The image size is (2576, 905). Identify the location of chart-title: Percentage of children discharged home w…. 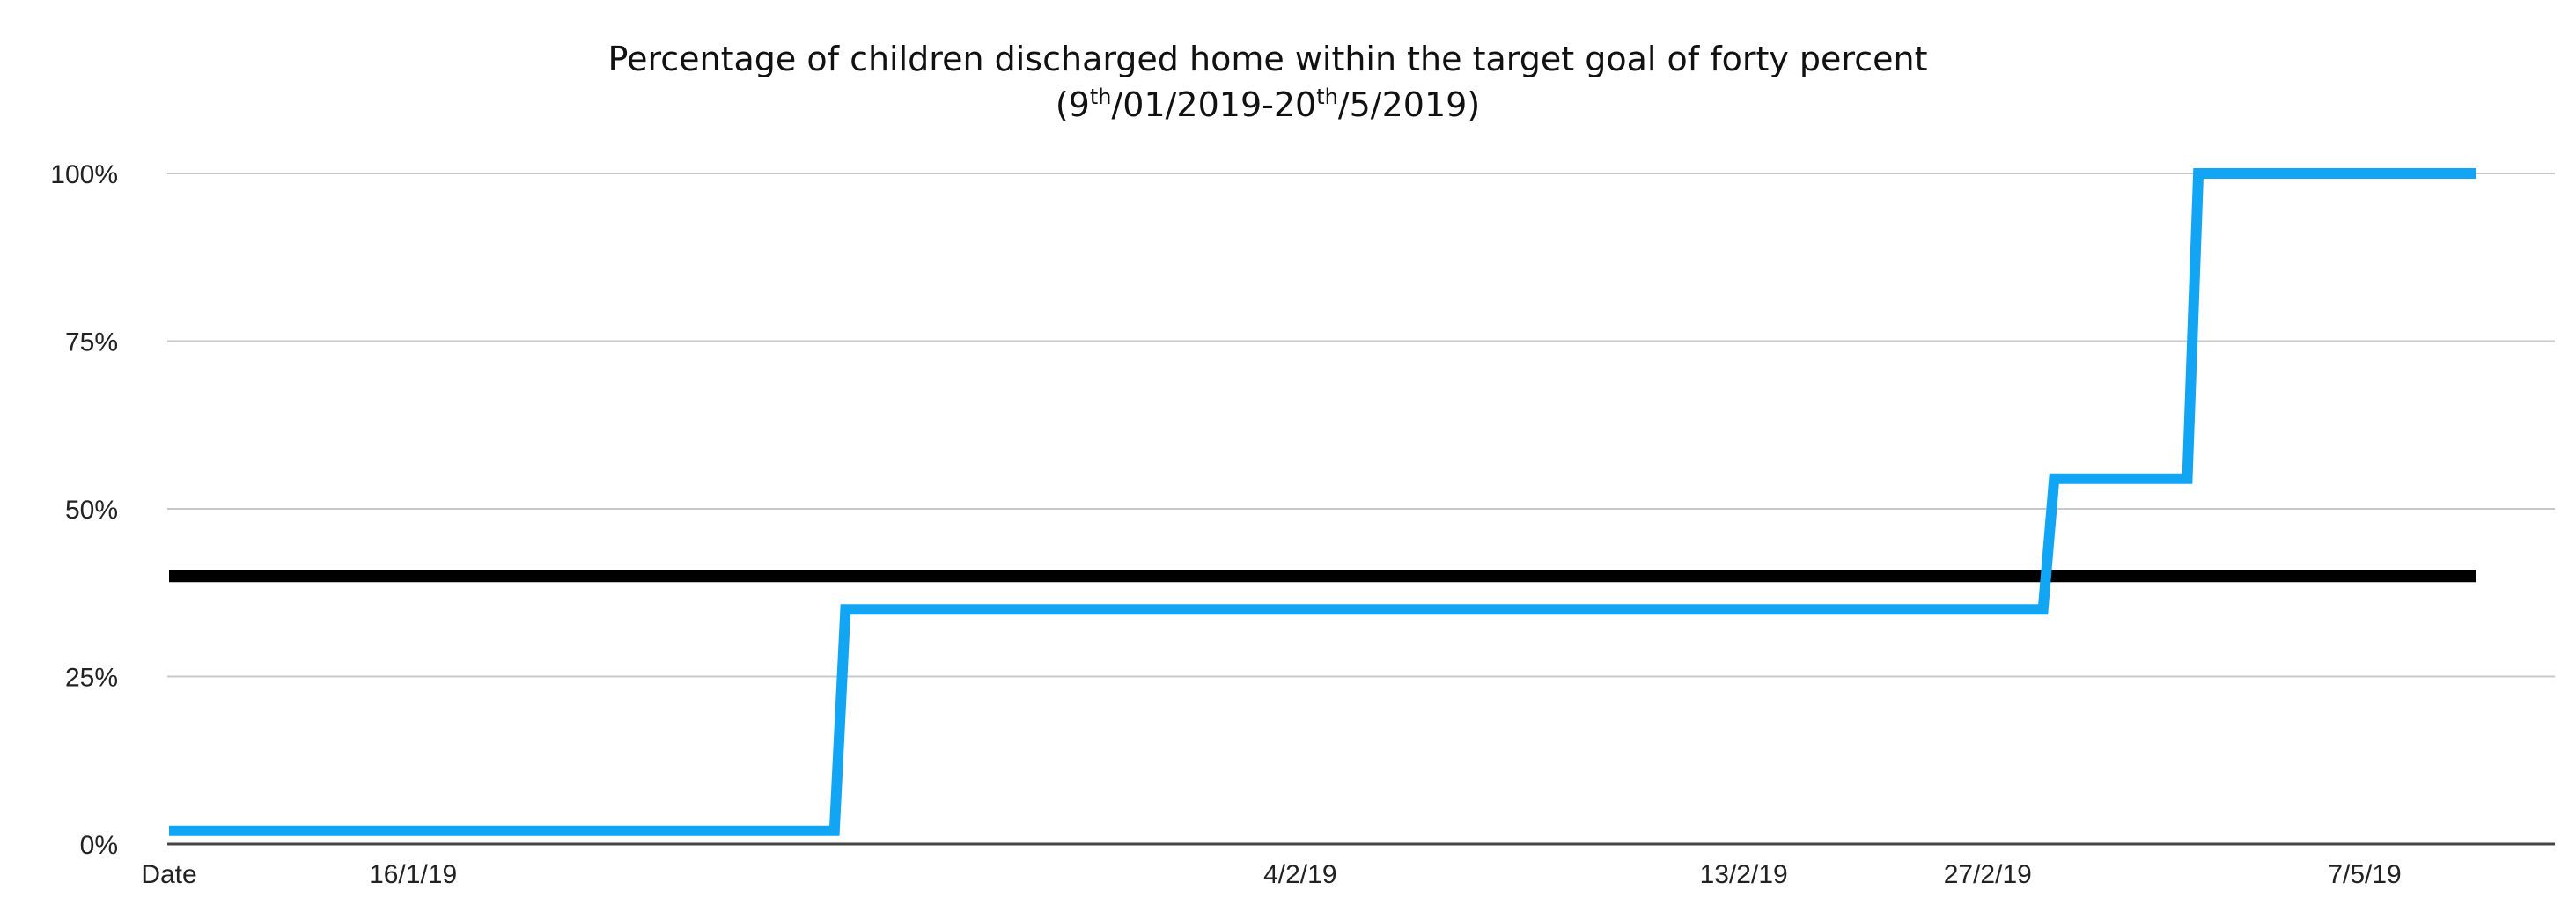
(1268, 59).